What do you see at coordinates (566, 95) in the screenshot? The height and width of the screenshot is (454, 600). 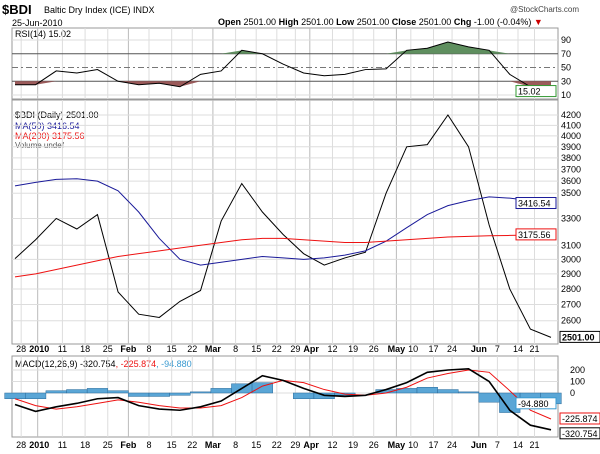 I see `rsi-tick-label: 10` at bounding box center [566, 95].